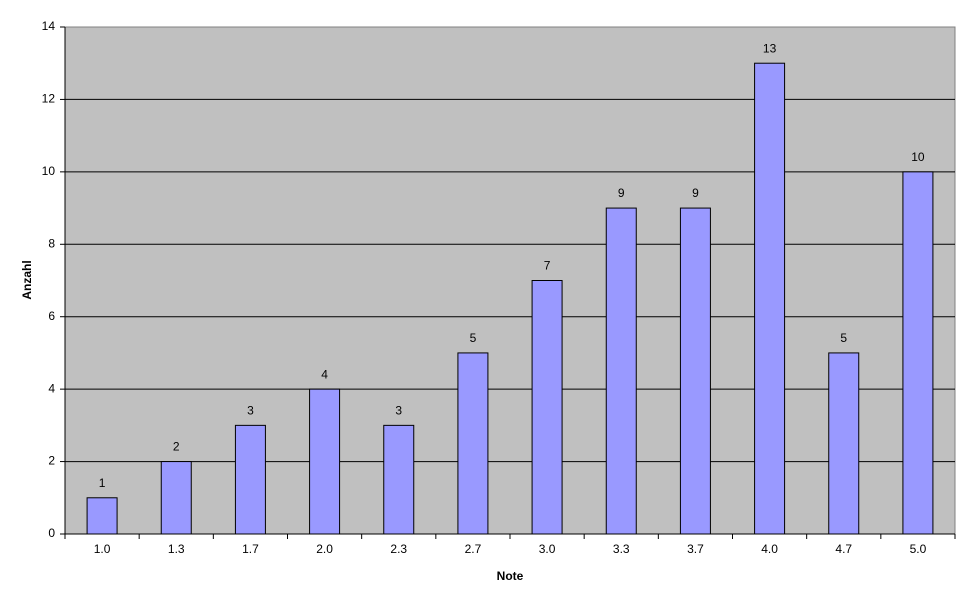 Image resolution: width=970 pixels, height=604 pixels. What do you see at coordinates (770, 48) in the screenshot?
I see `data-label: 13` at bounding box center [770, 48].